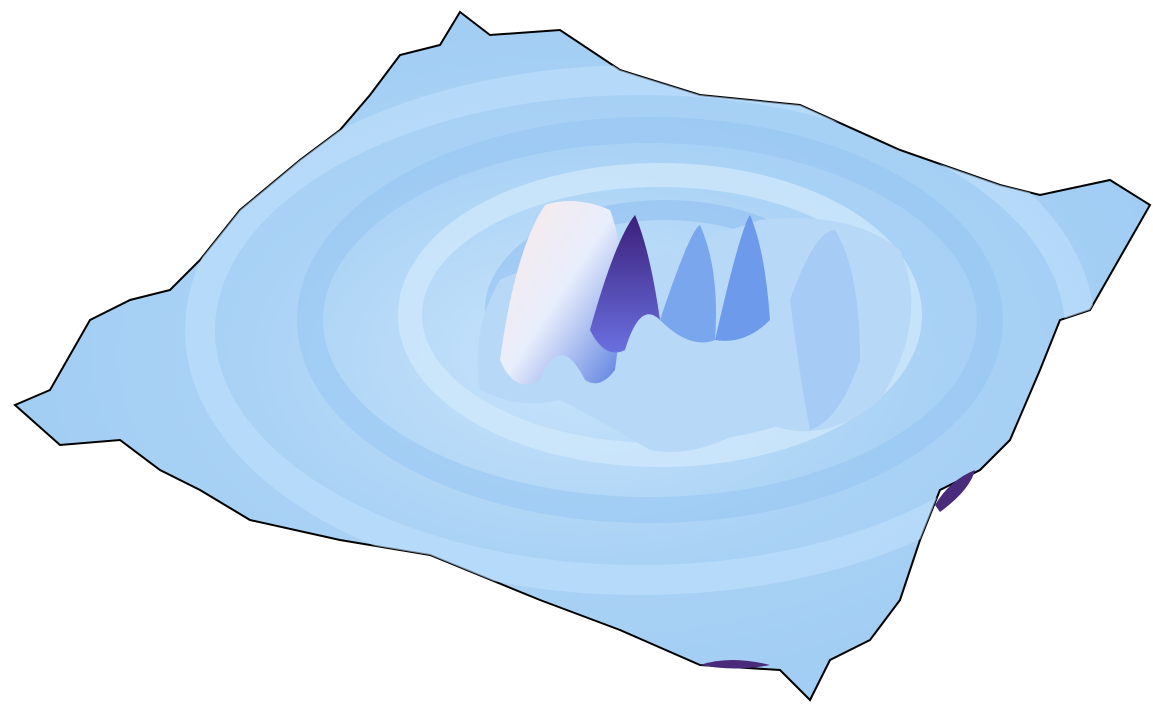  What do you see at coordinates (742, 278) in the screenshot?
I see `peak-right` at bounding box center [742, 278].